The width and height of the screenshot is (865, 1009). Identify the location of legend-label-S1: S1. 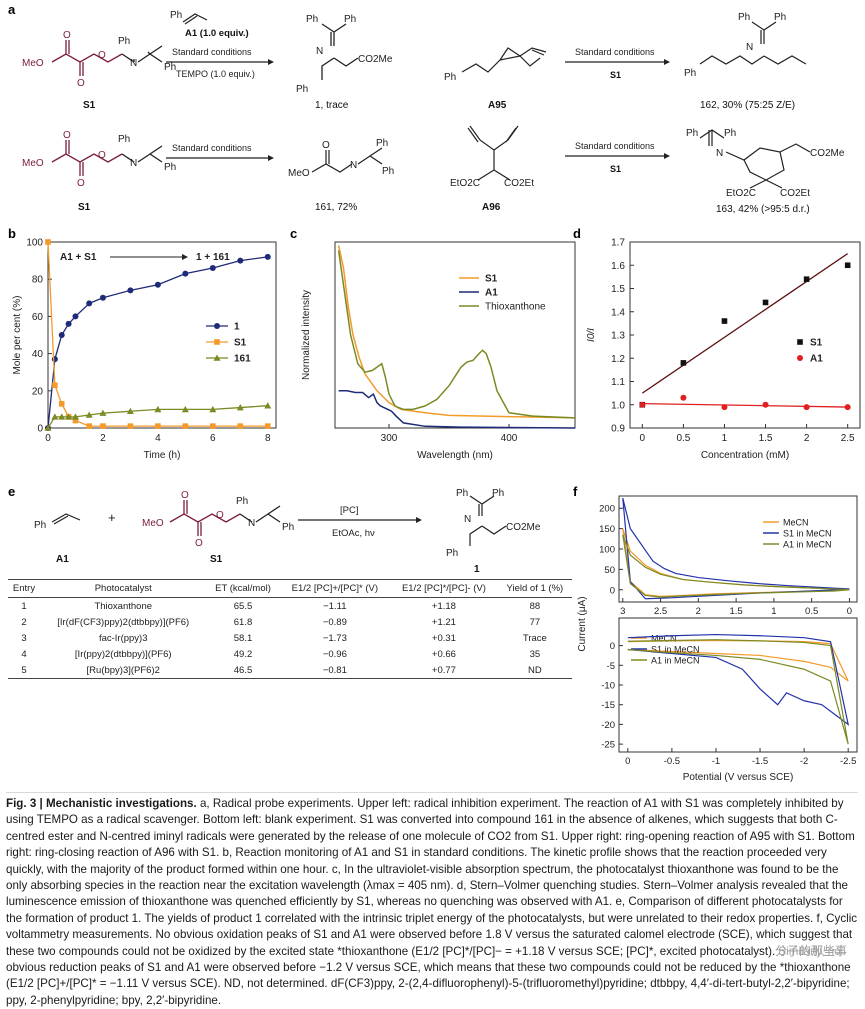
(816, 343).